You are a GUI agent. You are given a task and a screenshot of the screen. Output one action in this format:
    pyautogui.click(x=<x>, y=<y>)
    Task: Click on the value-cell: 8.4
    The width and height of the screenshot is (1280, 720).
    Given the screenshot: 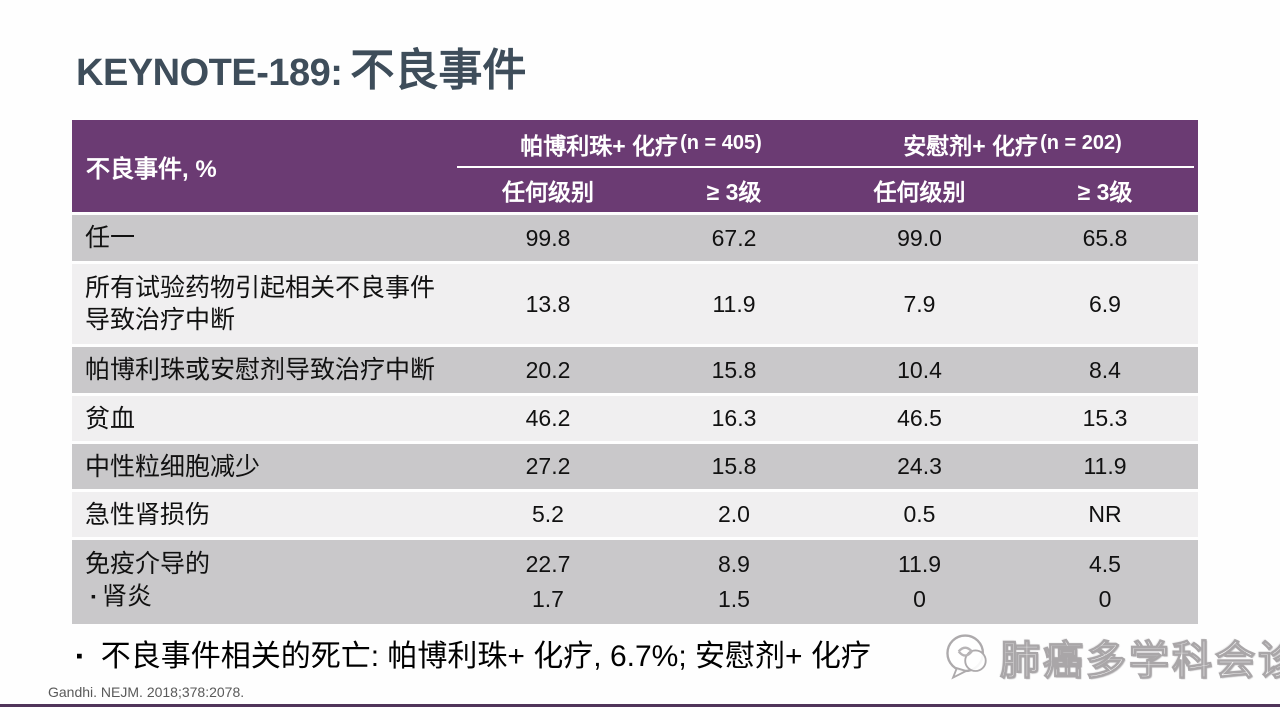 What is the action you would take?
    pyautogui.click(x=1105, y=369)
    